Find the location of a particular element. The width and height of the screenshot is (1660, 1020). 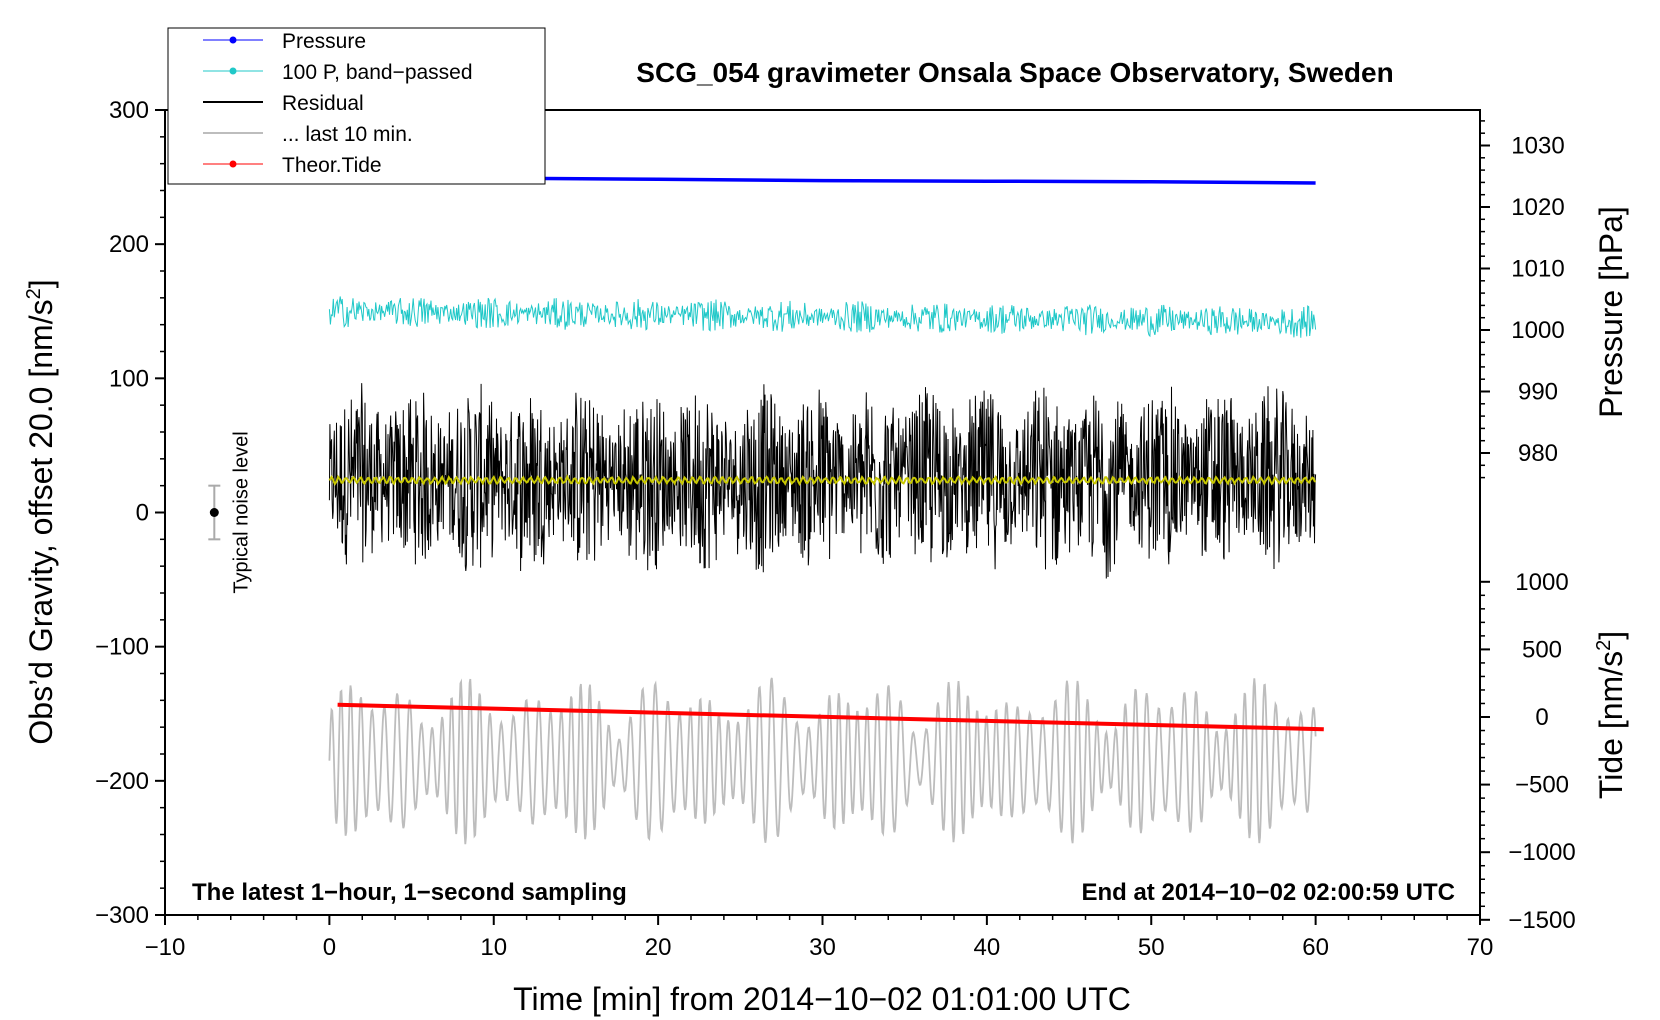

note-sampling: The latest 1−hour, 1−second sampling is located at coordinates (409, 892).